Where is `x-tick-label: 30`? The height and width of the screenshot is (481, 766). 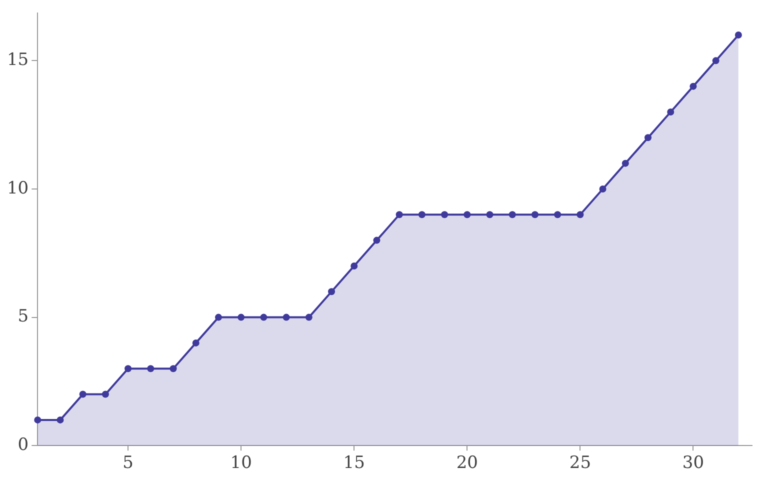
x-tick-label: 30 is located at coordinates (693, 463).